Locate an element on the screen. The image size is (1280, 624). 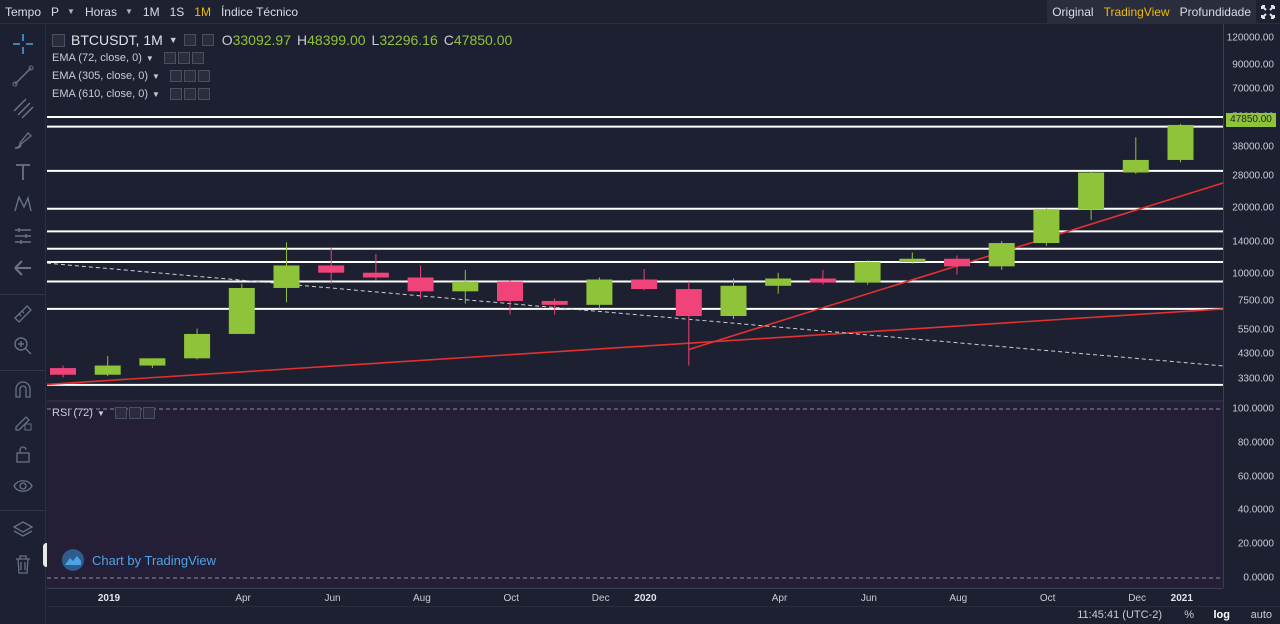
tradingview-watermark: Chart by TradingView is located at coordinates (139, 560).